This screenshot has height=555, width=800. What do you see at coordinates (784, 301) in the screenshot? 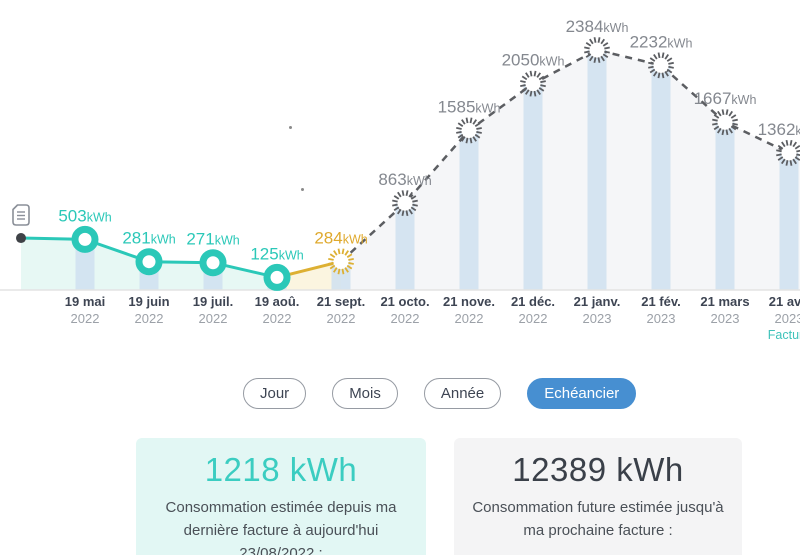
I see `svg-text: 21 avr.` at bounding box center [784, 301].